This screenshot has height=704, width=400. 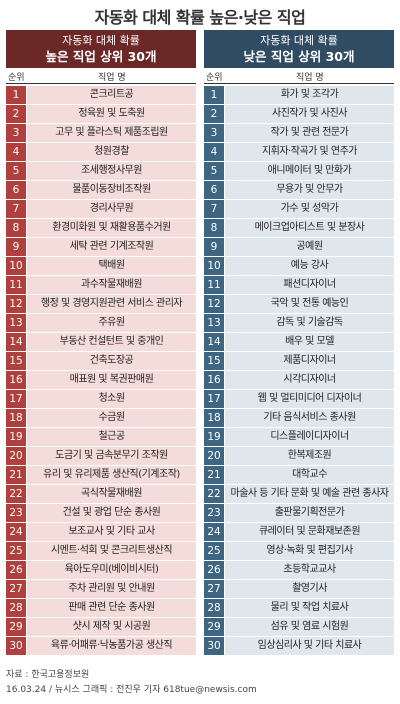 I want to click on high-probability-header: 자동화 대체 확률 높은 직업 상위 30개, so click(x=101, y=49).